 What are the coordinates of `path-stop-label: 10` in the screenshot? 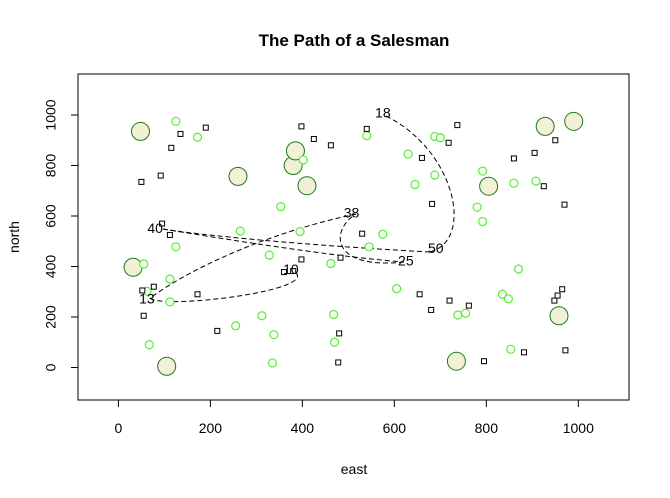 It's located at (291, 269).